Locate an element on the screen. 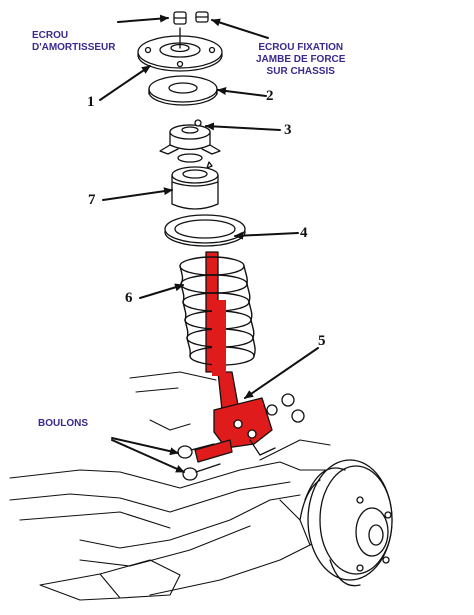 The height and width of the screenshot is (615, 474). callout-1: 1 is located at coordinates (91, 102).